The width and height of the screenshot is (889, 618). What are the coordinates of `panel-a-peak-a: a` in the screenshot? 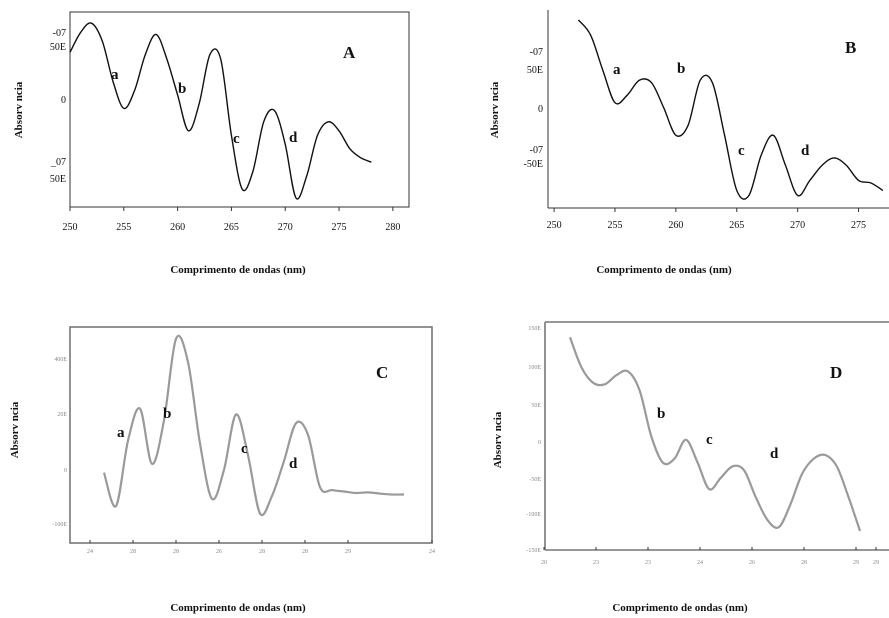 It's located at (115, 75).